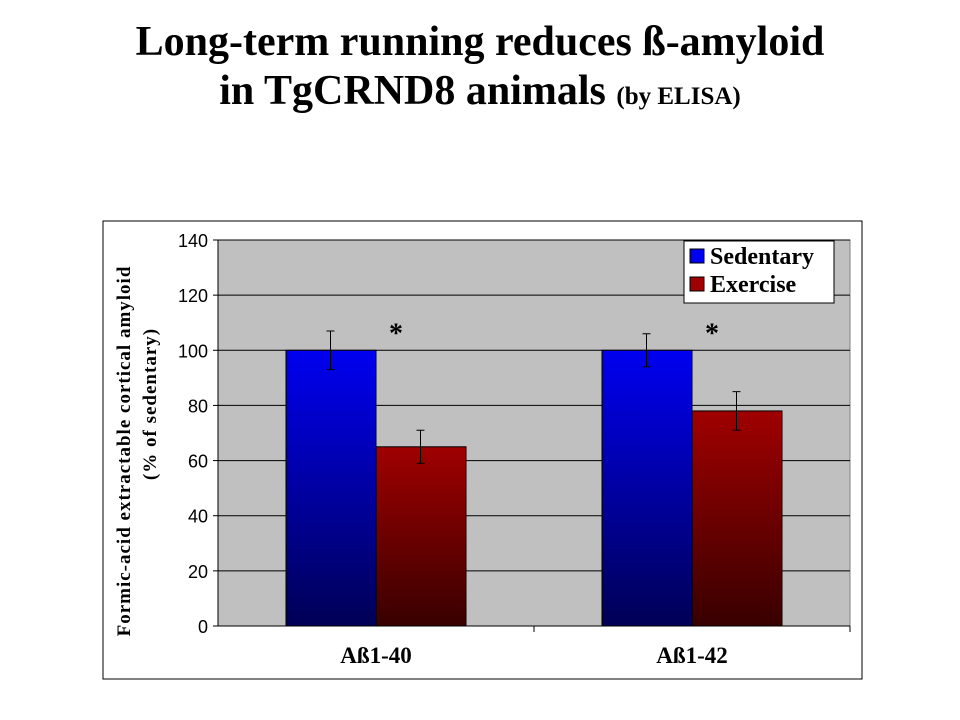  What do you see at coordinates (376, 655) in the screenshot?
I see `x-tick-label: Aß1-40` at bounding box center [376, 655].